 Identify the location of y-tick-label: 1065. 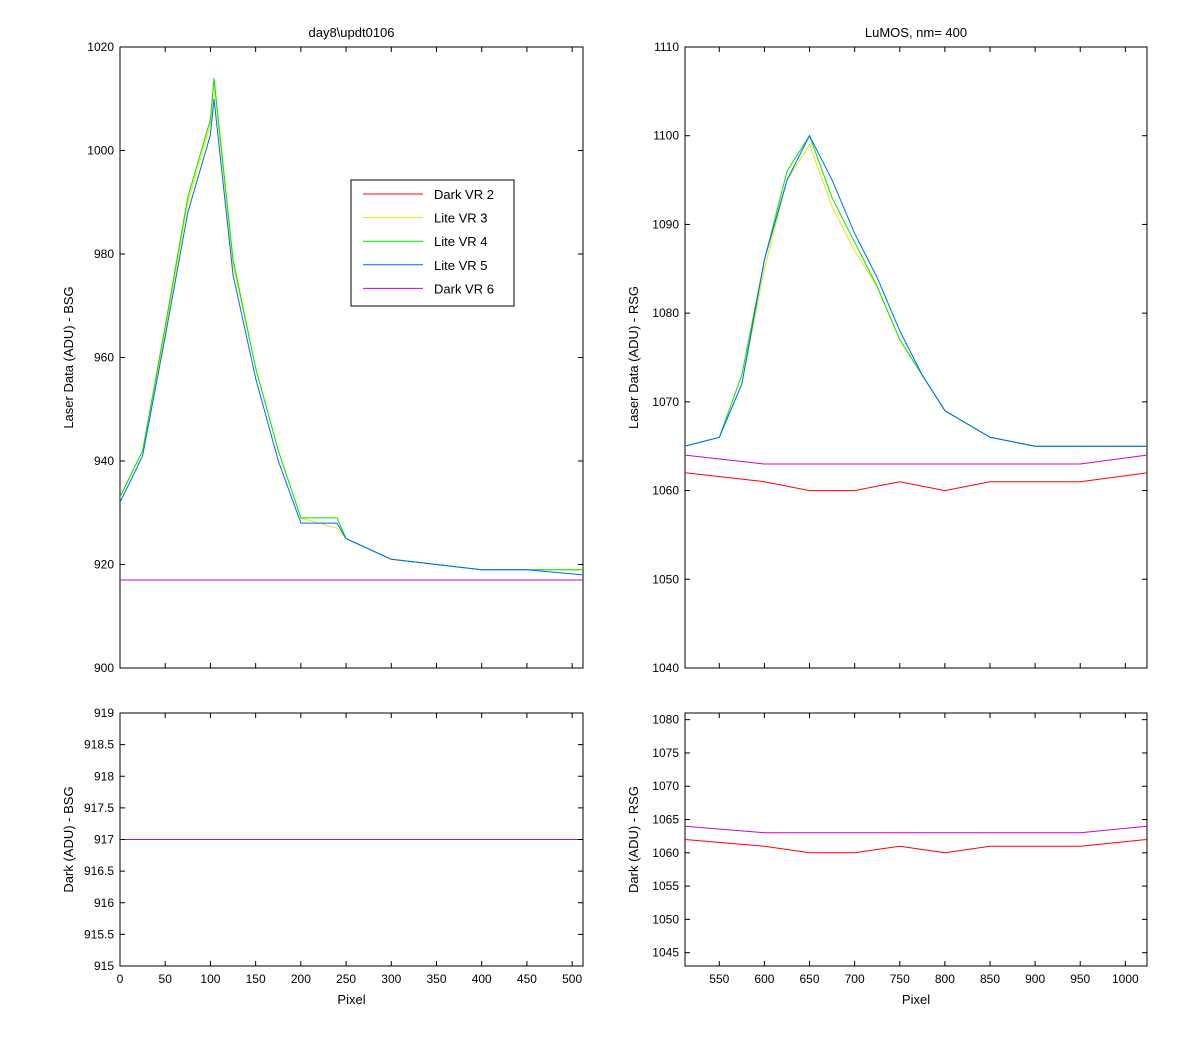
(665, 820).